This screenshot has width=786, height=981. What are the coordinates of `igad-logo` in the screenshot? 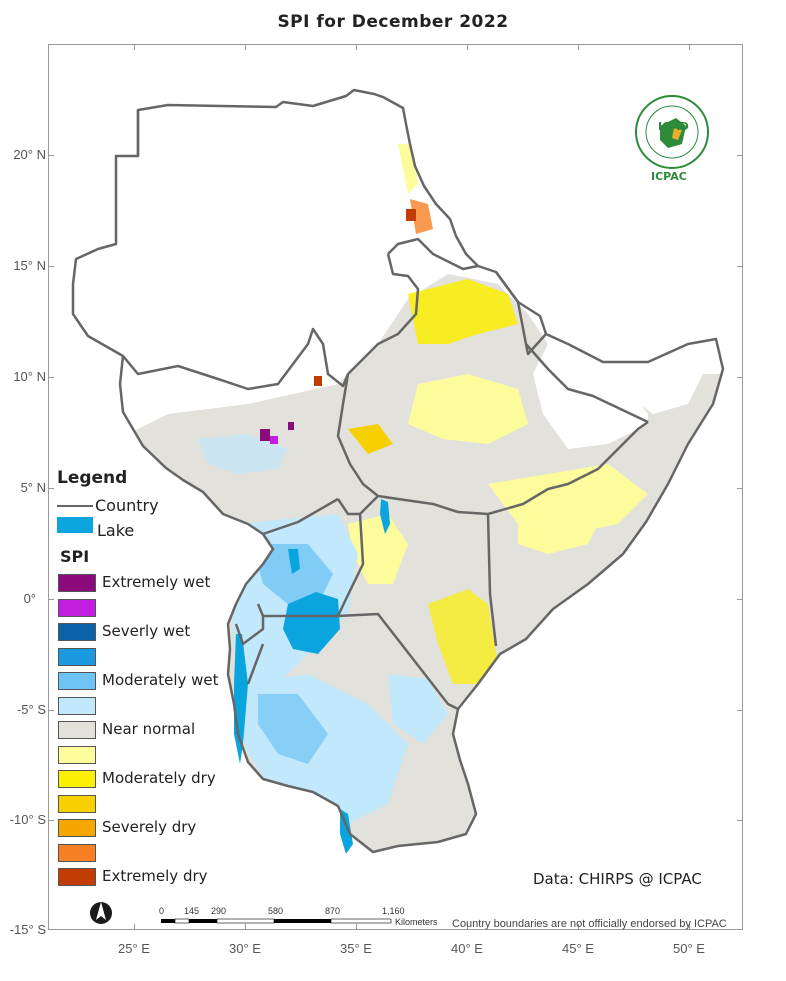 It's located at (672, 132).